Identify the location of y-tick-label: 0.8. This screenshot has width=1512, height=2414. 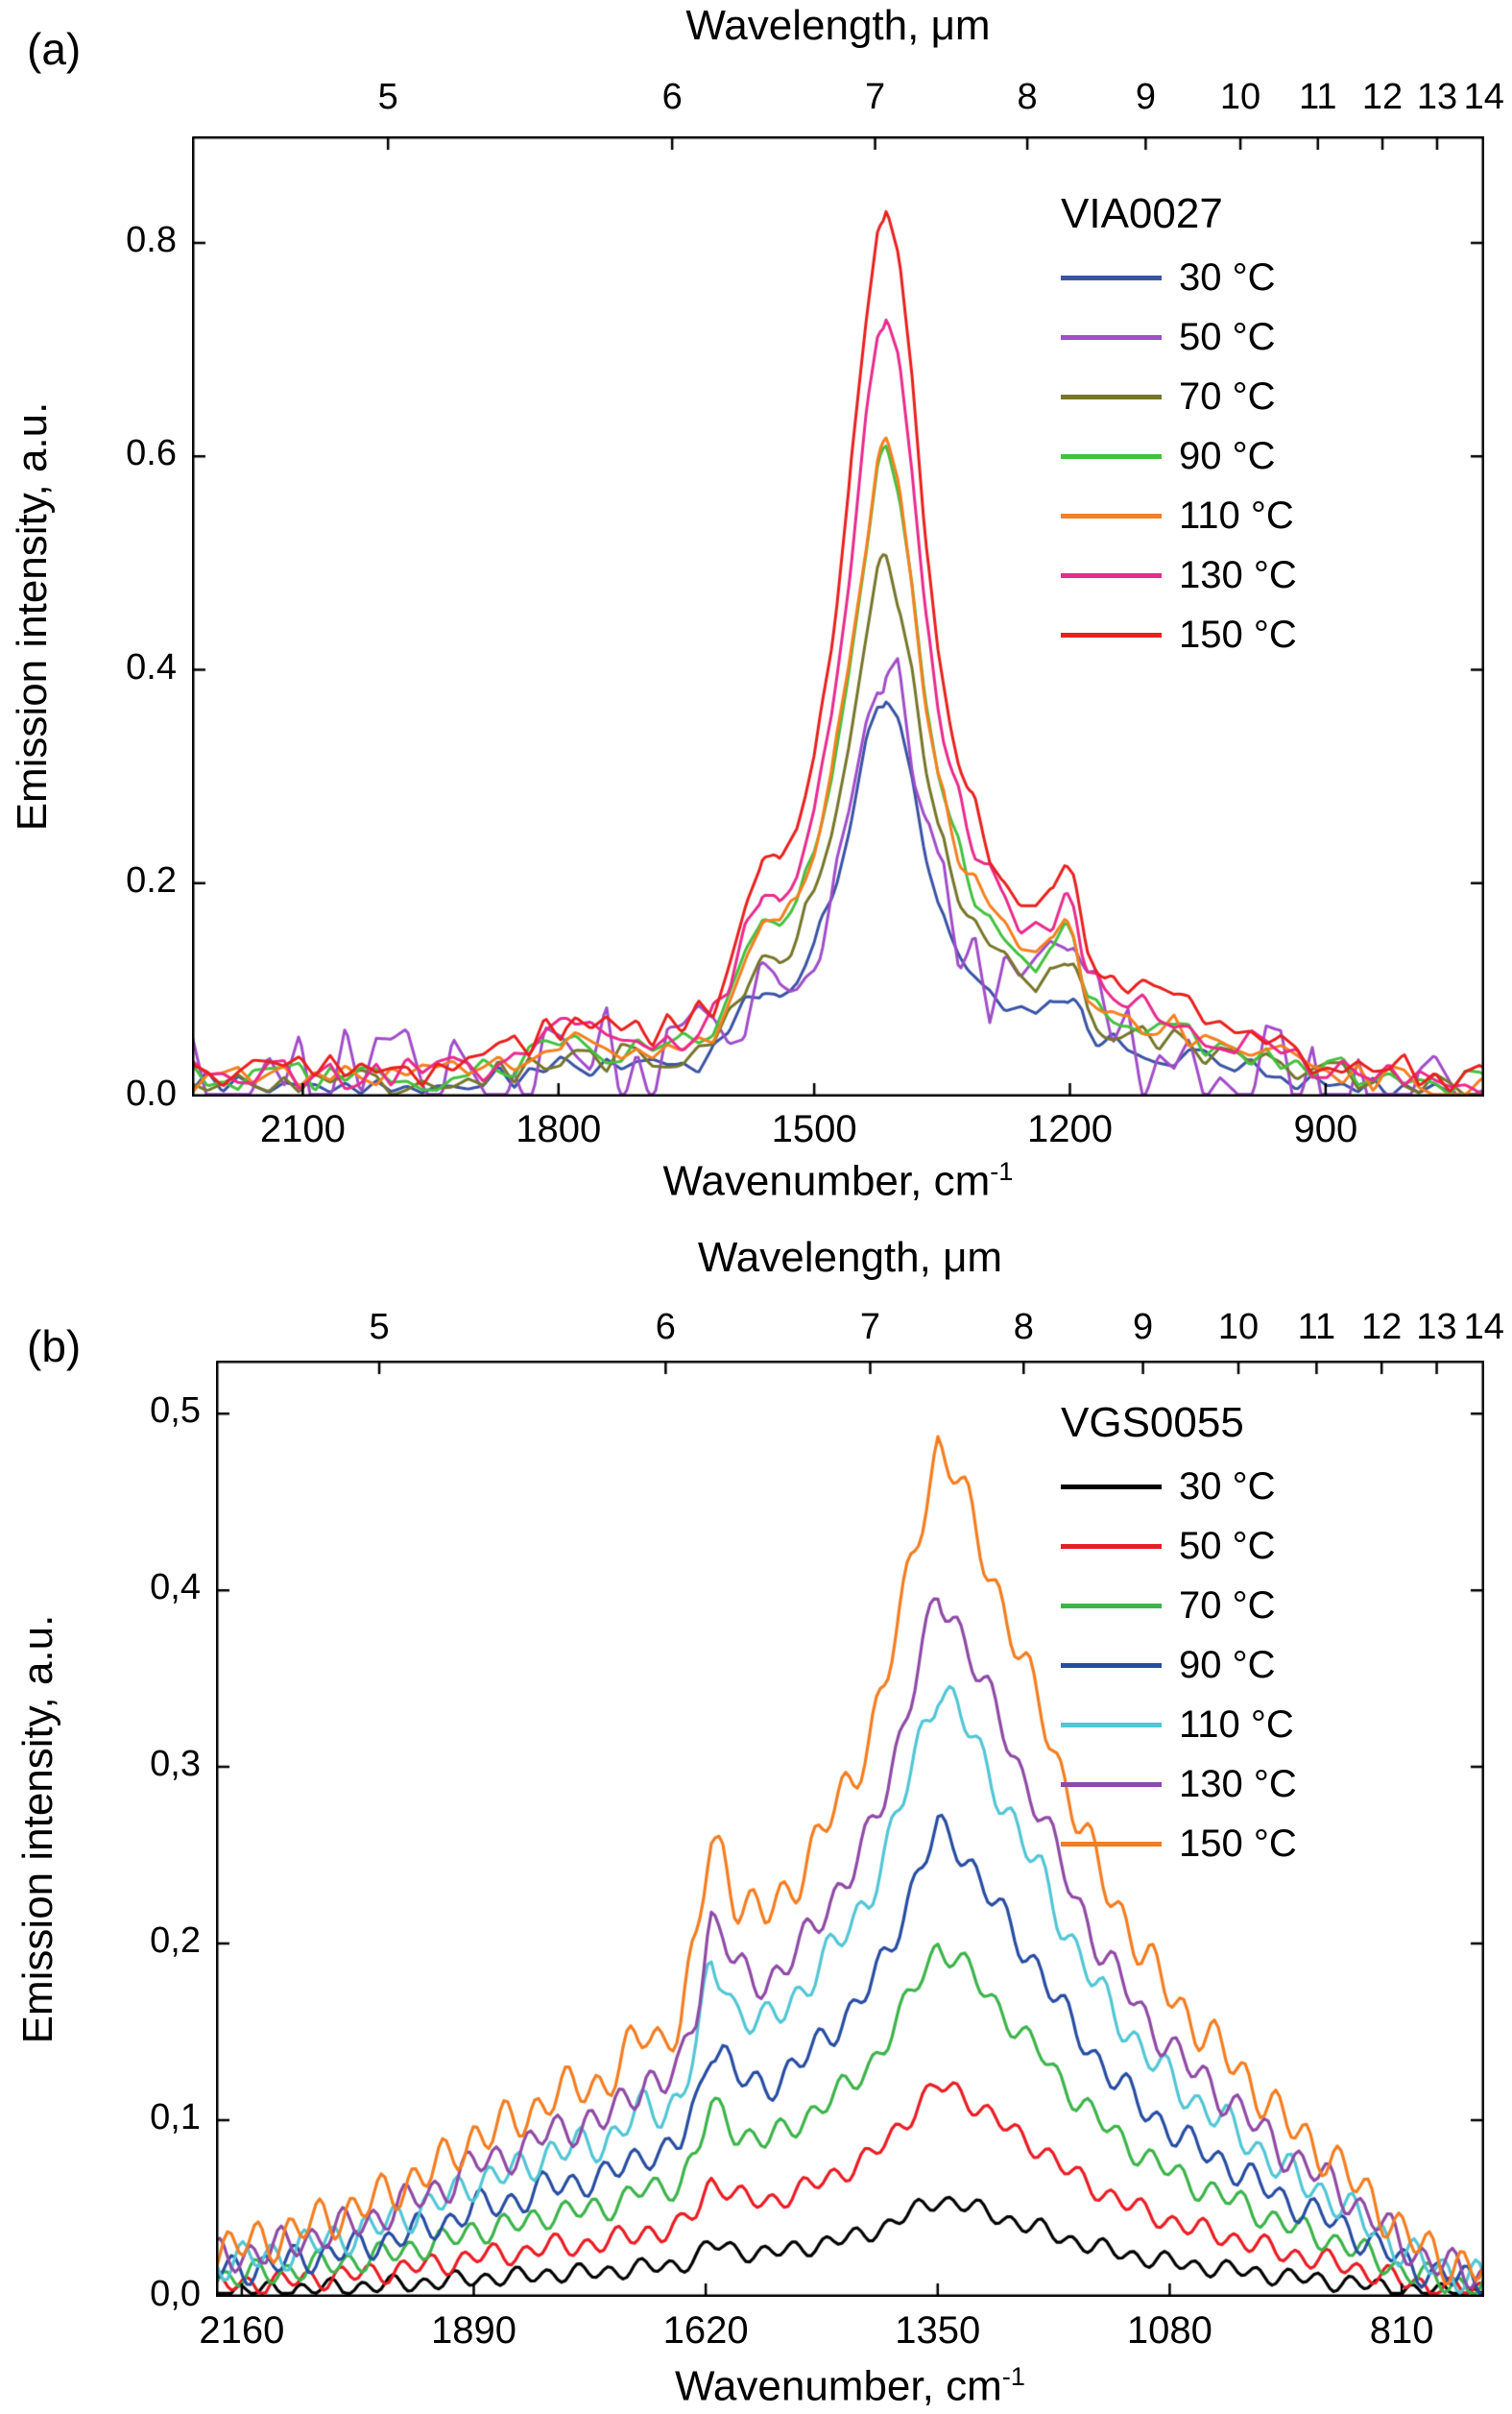
(151, 240).